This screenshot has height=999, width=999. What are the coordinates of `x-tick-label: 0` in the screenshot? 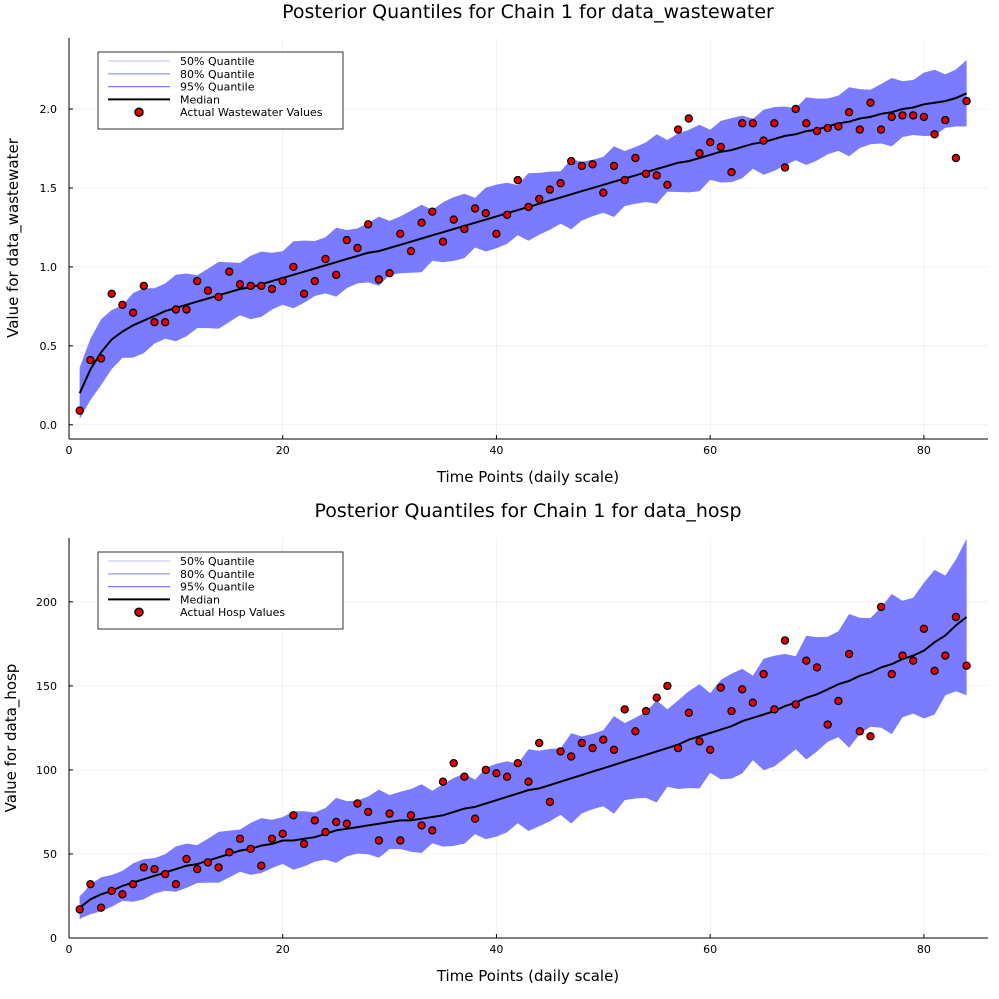 It's located at (69, 949).